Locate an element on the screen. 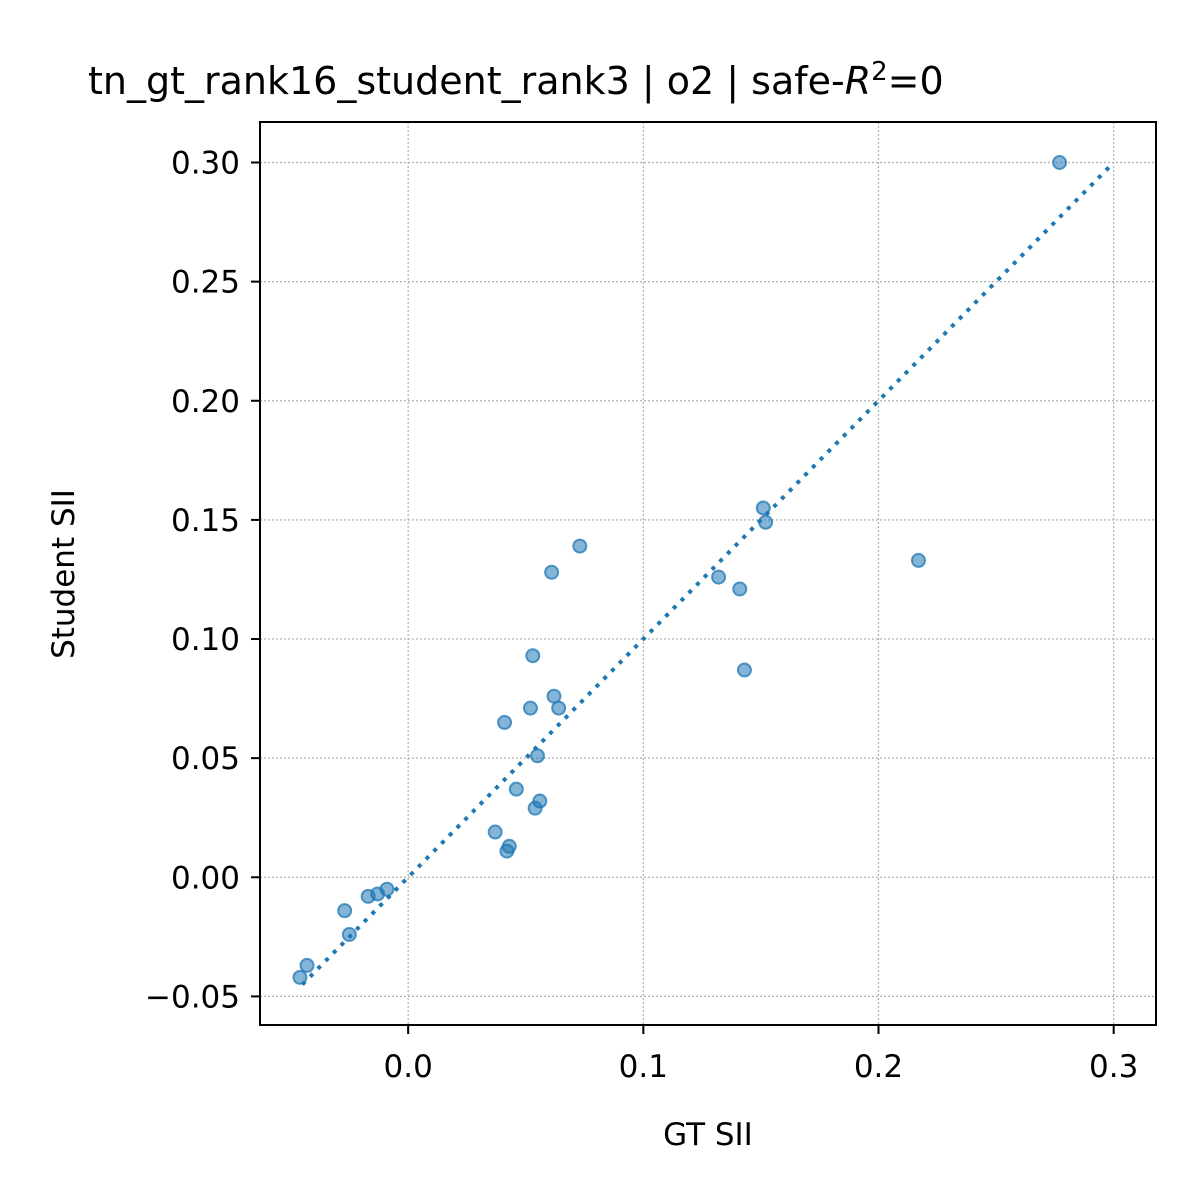  x-axis-label: GT SII is located at coordinates (708, 1135).